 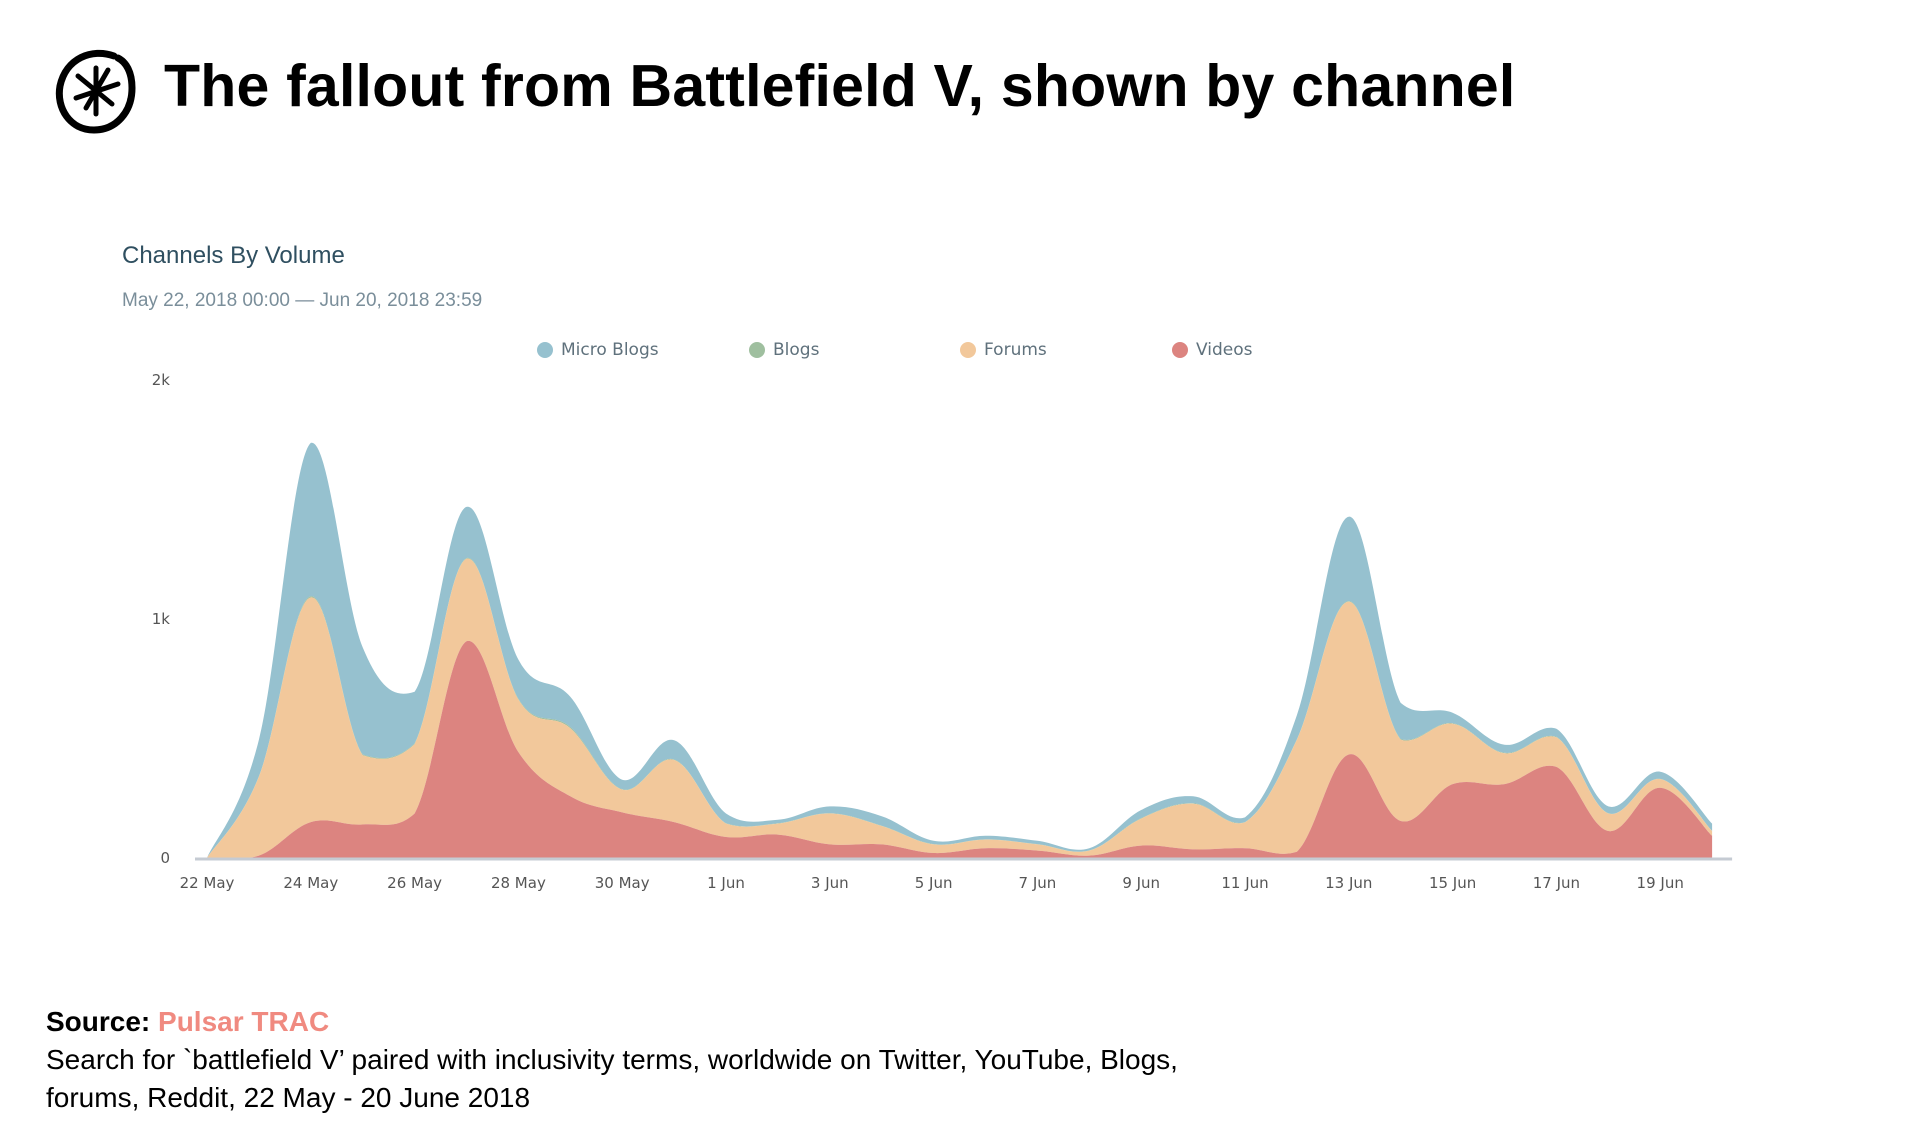 I want to click on x-tick-label: 13 Jun, so click(x=1348, y=883).